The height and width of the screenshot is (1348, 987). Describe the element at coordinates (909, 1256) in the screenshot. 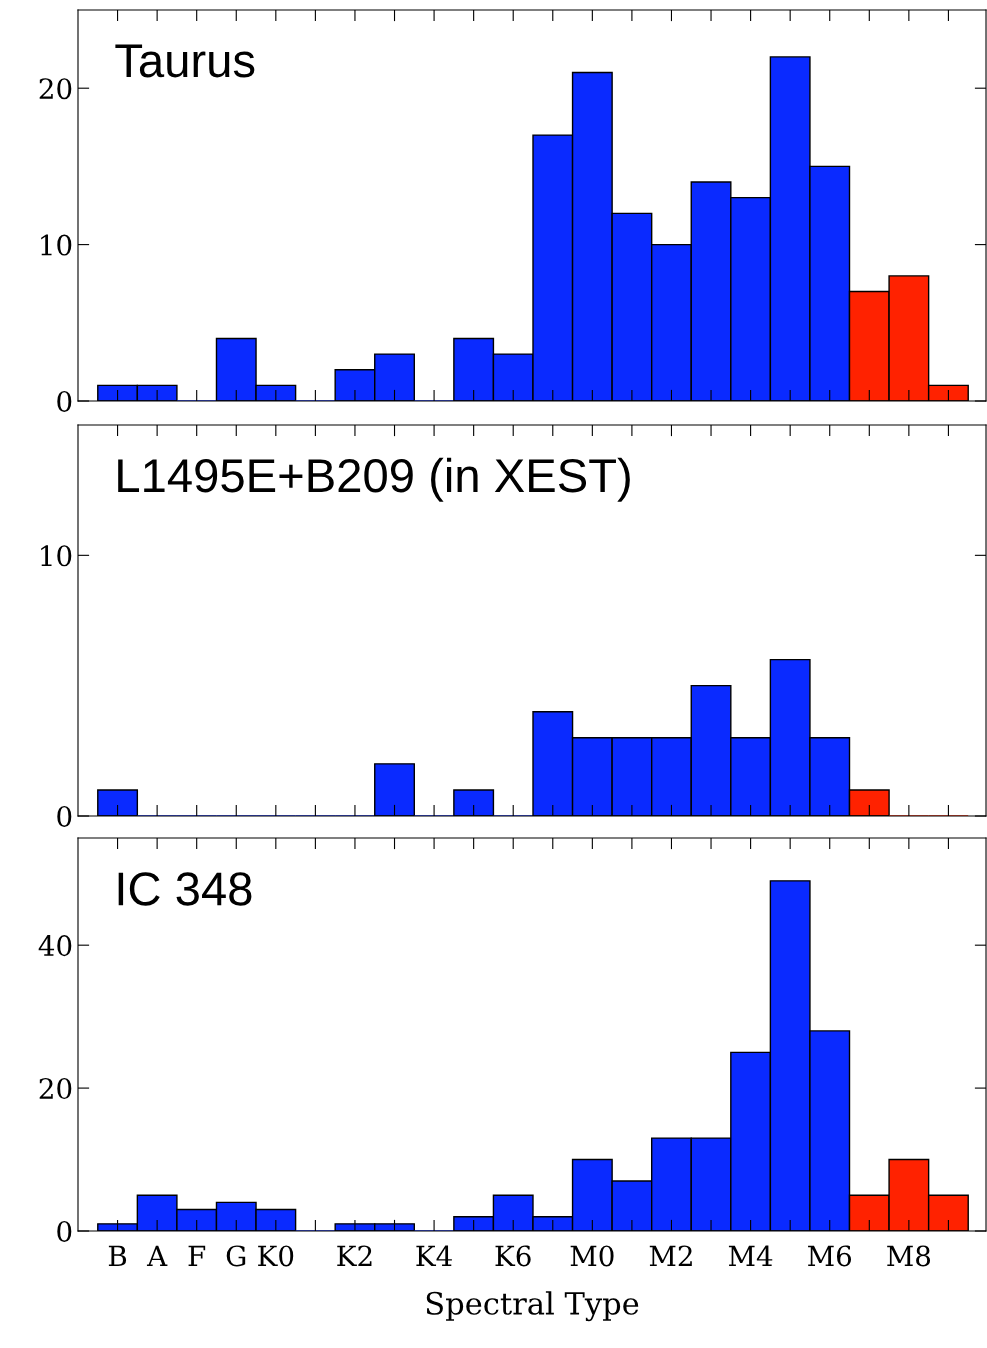

I see `x-tick-label: M8` at that location.